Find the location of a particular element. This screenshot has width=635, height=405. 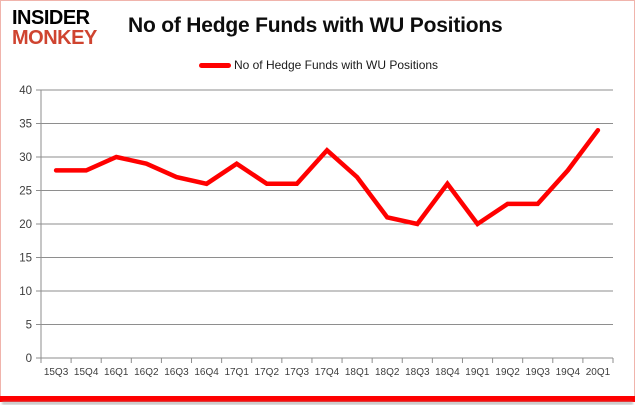

logo-line-monkey: MONKEY is located at coordinates (54, 38).